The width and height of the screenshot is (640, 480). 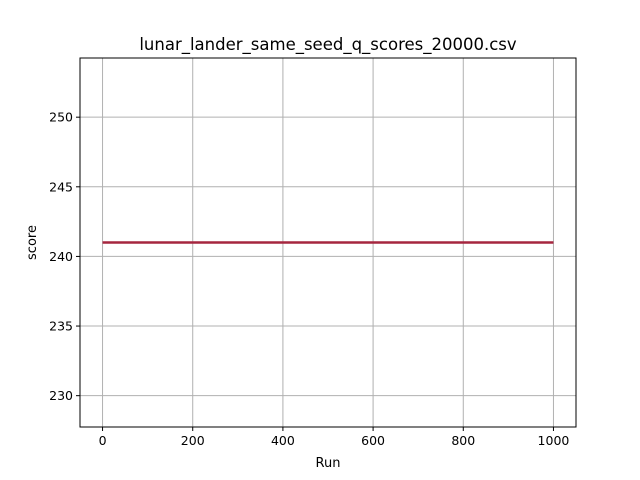 I want to click on y-tick-label: 240, so click(x=61, y=256).